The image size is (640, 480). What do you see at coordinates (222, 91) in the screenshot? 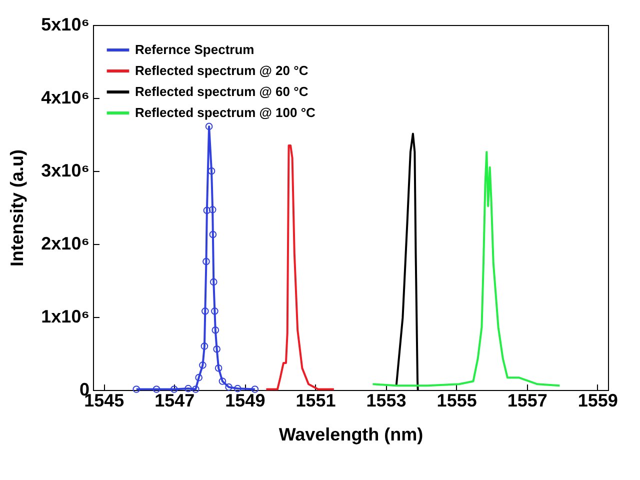
I see `legend-label: Reflected spectrum @ 60 °C` at bounding box center [222, 91].